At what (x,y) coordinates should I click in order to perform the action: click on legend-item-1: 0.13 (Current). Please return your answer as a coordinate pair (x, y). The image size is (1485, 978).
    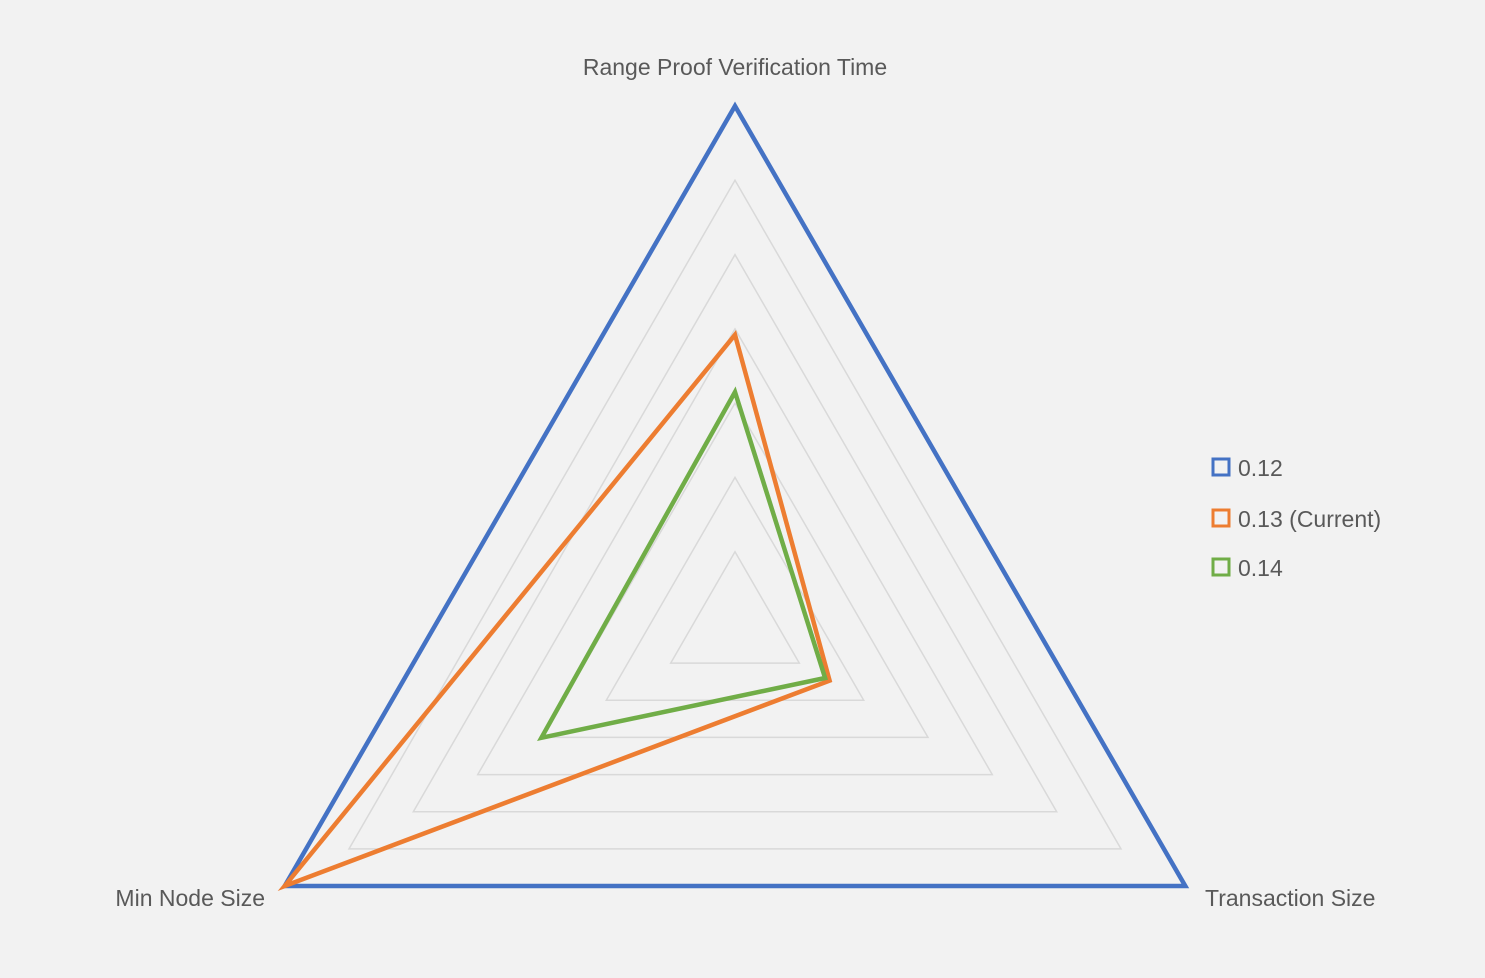
    Looking at the image, I should click on (1296, 519).